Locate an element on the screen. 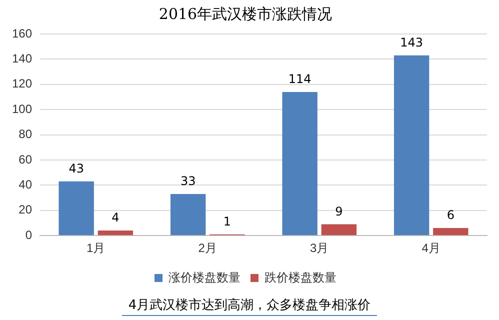 This screenshot has height=320, width=499. y-tick-label: 120 is located at coordinates (22, 83).